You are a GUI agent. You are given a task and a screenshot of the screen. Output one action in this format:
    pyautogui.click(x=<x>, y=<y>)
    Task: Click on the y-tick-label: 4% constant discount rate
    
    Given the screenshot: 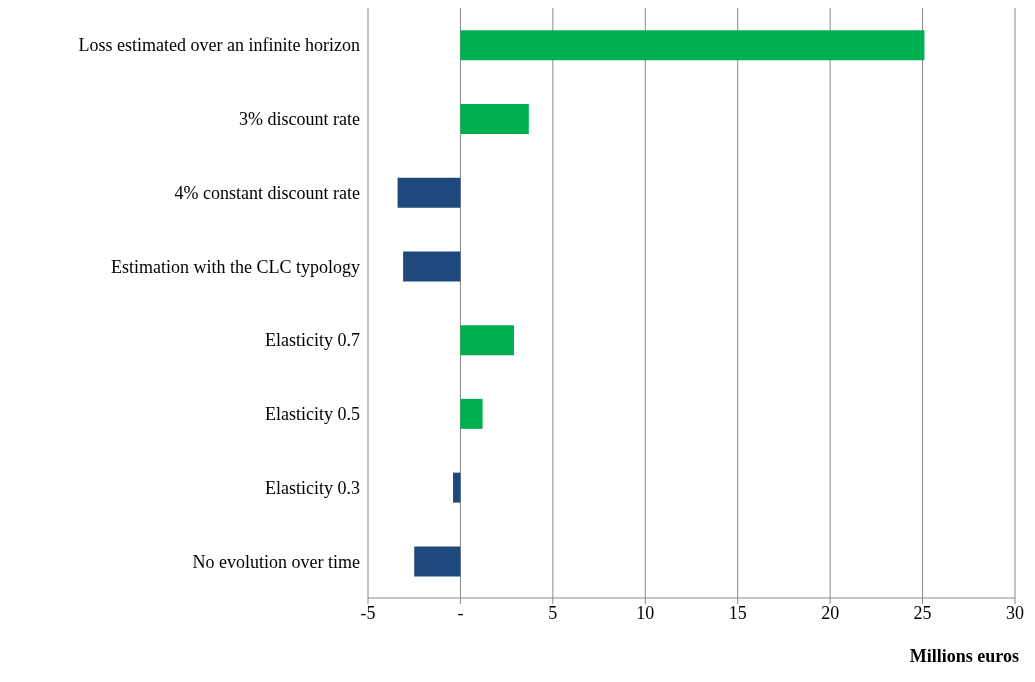 What is the action you would take?
    pyautogui.click(x=267, y=192)
    